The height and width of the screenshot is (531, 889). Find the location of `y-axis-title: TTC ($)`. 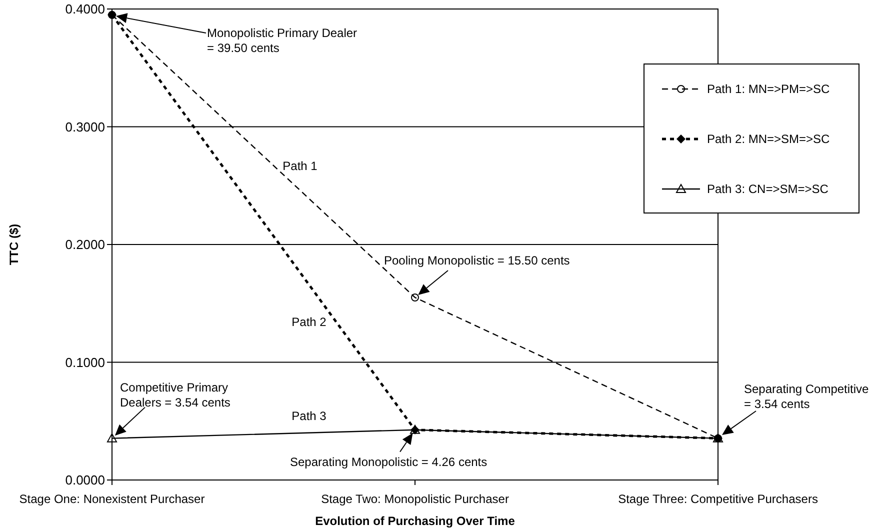

y-axis-title: TTC ($) is located at coordinates (14, 245).